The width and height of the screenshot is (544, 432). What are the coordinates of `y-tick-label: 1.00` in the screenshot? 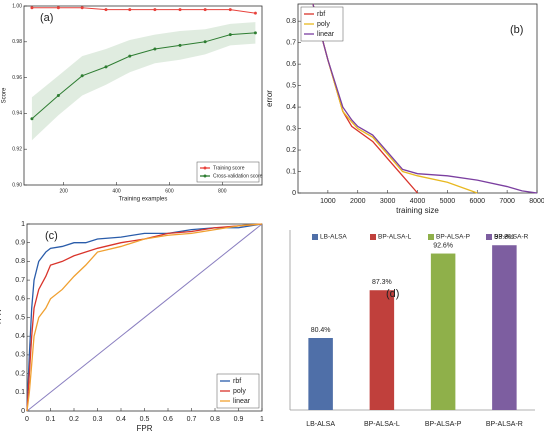 It's located at (17, 6).